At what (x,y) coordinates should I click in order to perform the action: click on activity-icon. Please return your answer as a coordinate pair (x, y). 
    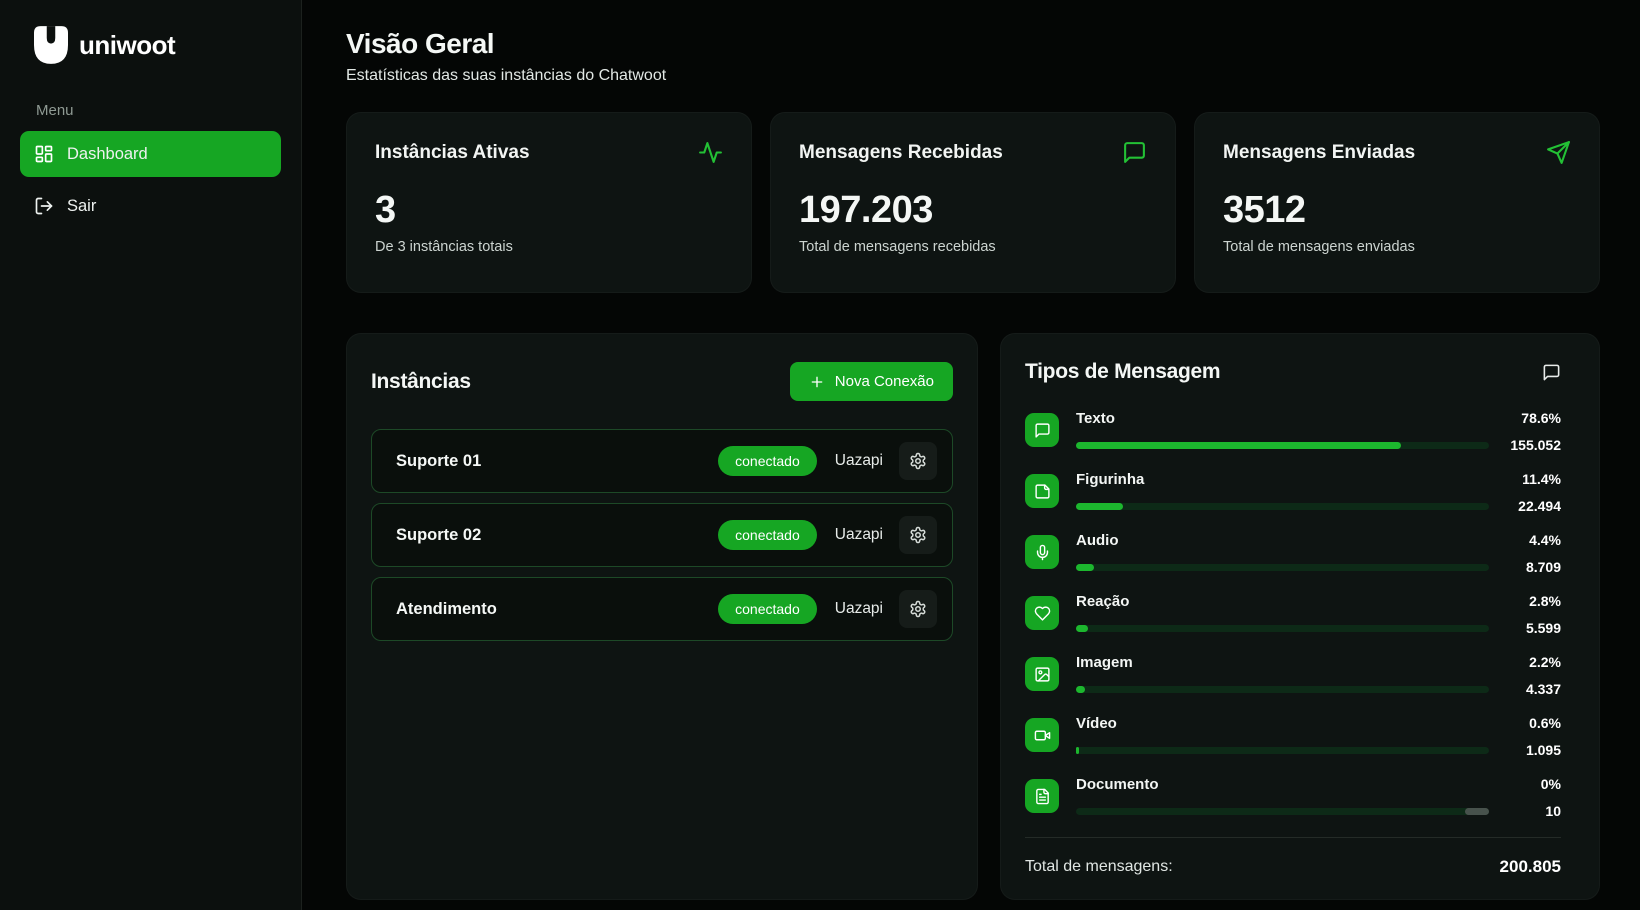
    Looking at the image, I should click on (710, 152).